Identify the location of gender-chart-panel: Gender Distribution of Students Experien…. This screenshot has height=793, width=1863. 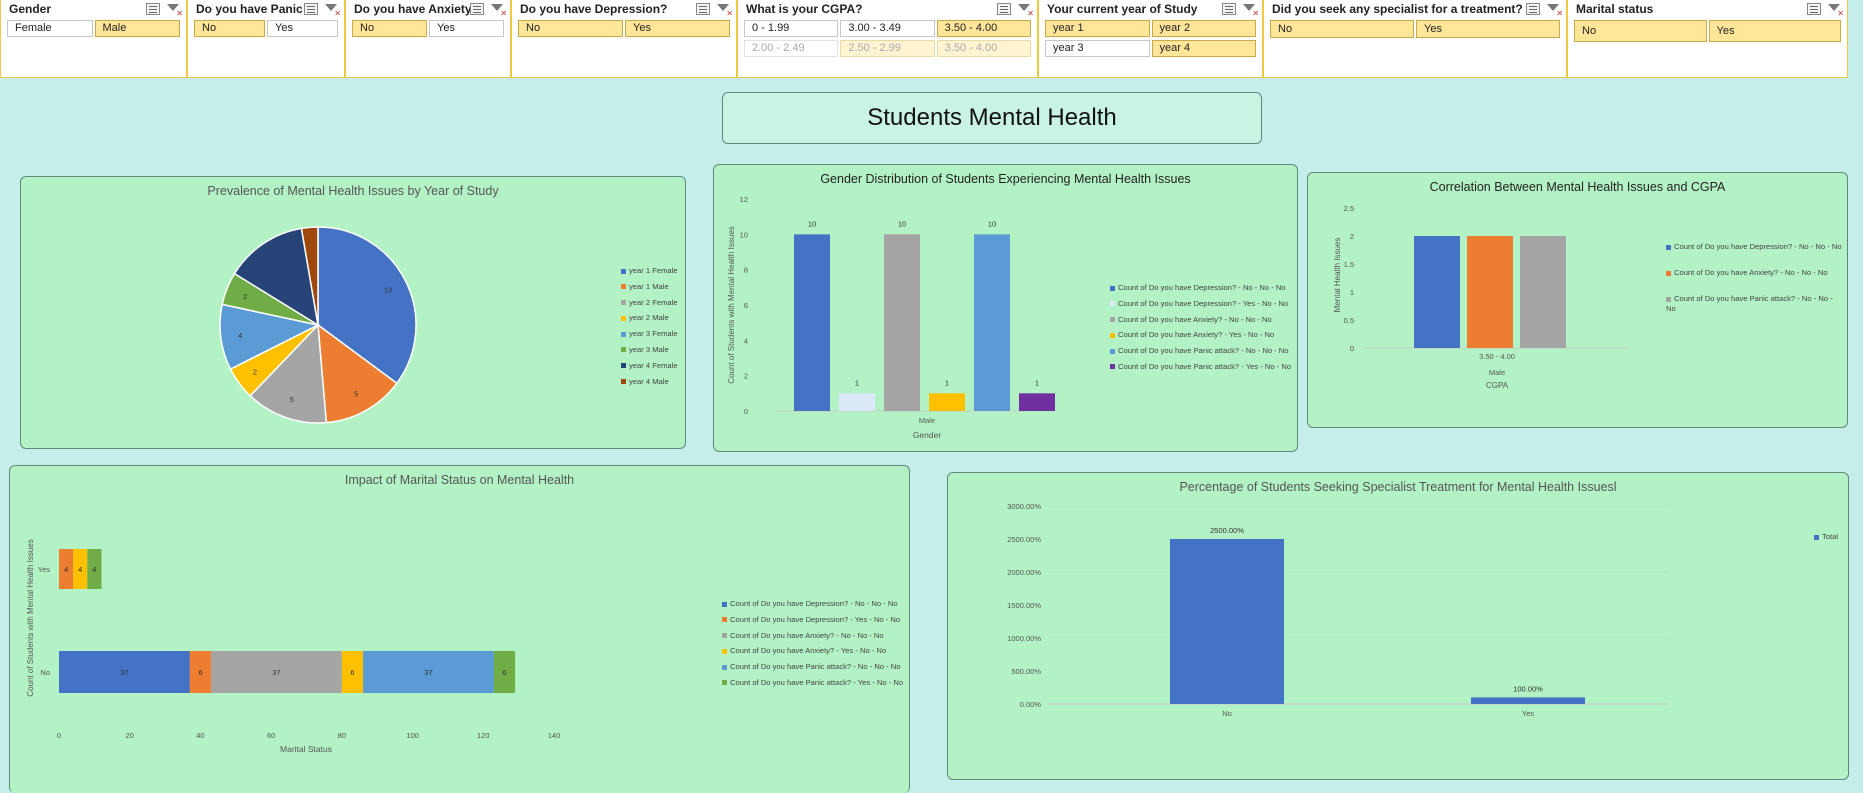
(1005, 308).